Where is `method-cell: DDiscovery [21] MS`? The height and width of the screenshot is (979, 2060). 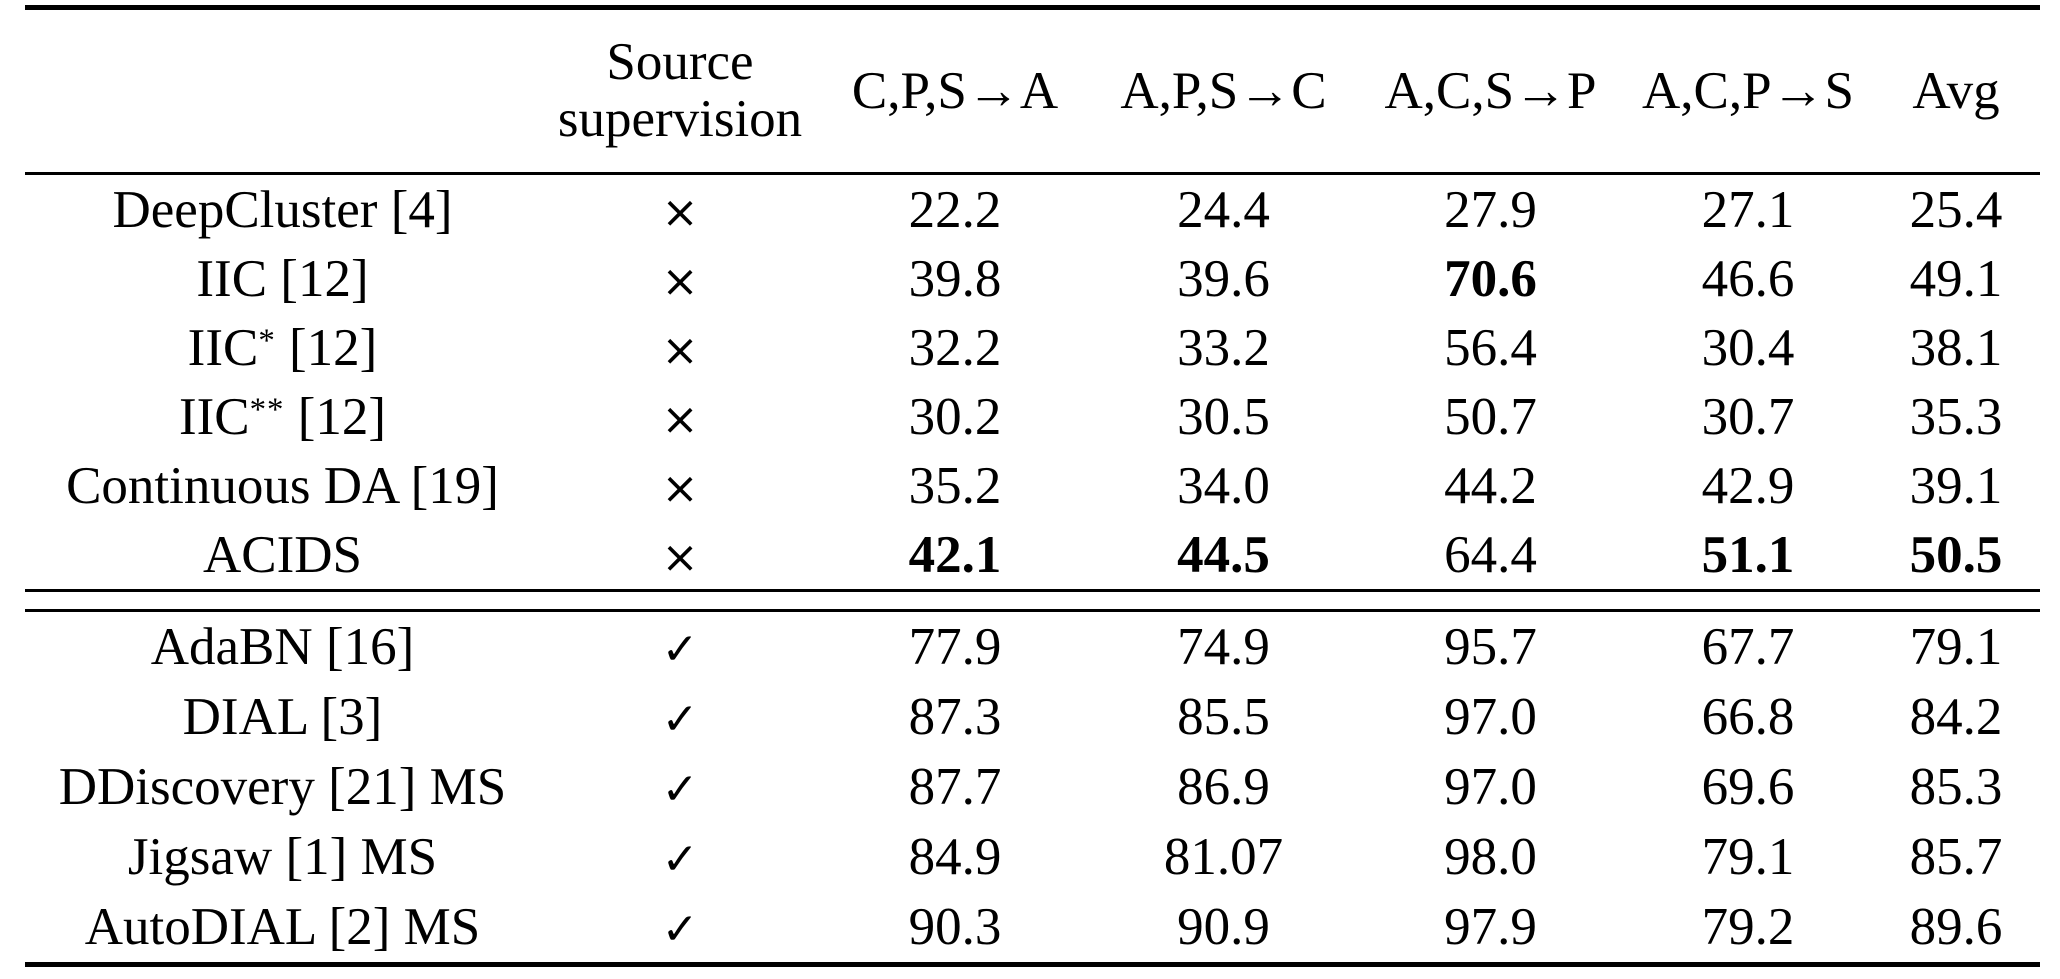 method-cell: DDiscovery [21] MS is located at coordinates (282, 787).